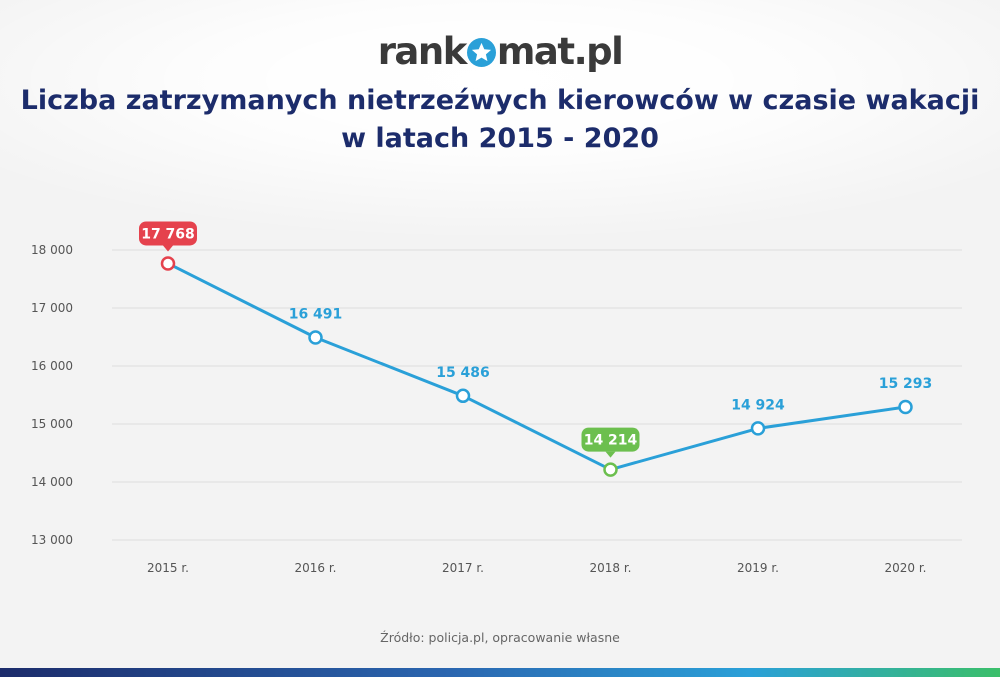 This screenshot has width=1000, height=677. I want to click on x-tick-label: 2018 r., so click(611, 568).